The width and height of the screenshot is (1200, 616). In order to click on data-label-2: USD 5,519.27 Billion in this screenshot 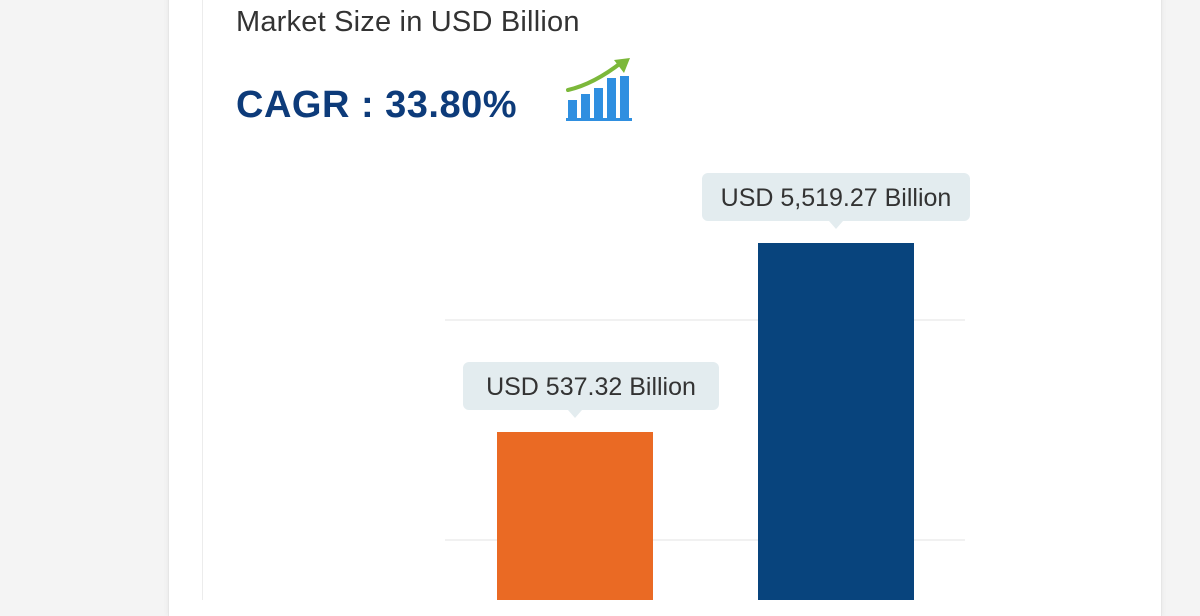, I will do `click(836, 201)`.